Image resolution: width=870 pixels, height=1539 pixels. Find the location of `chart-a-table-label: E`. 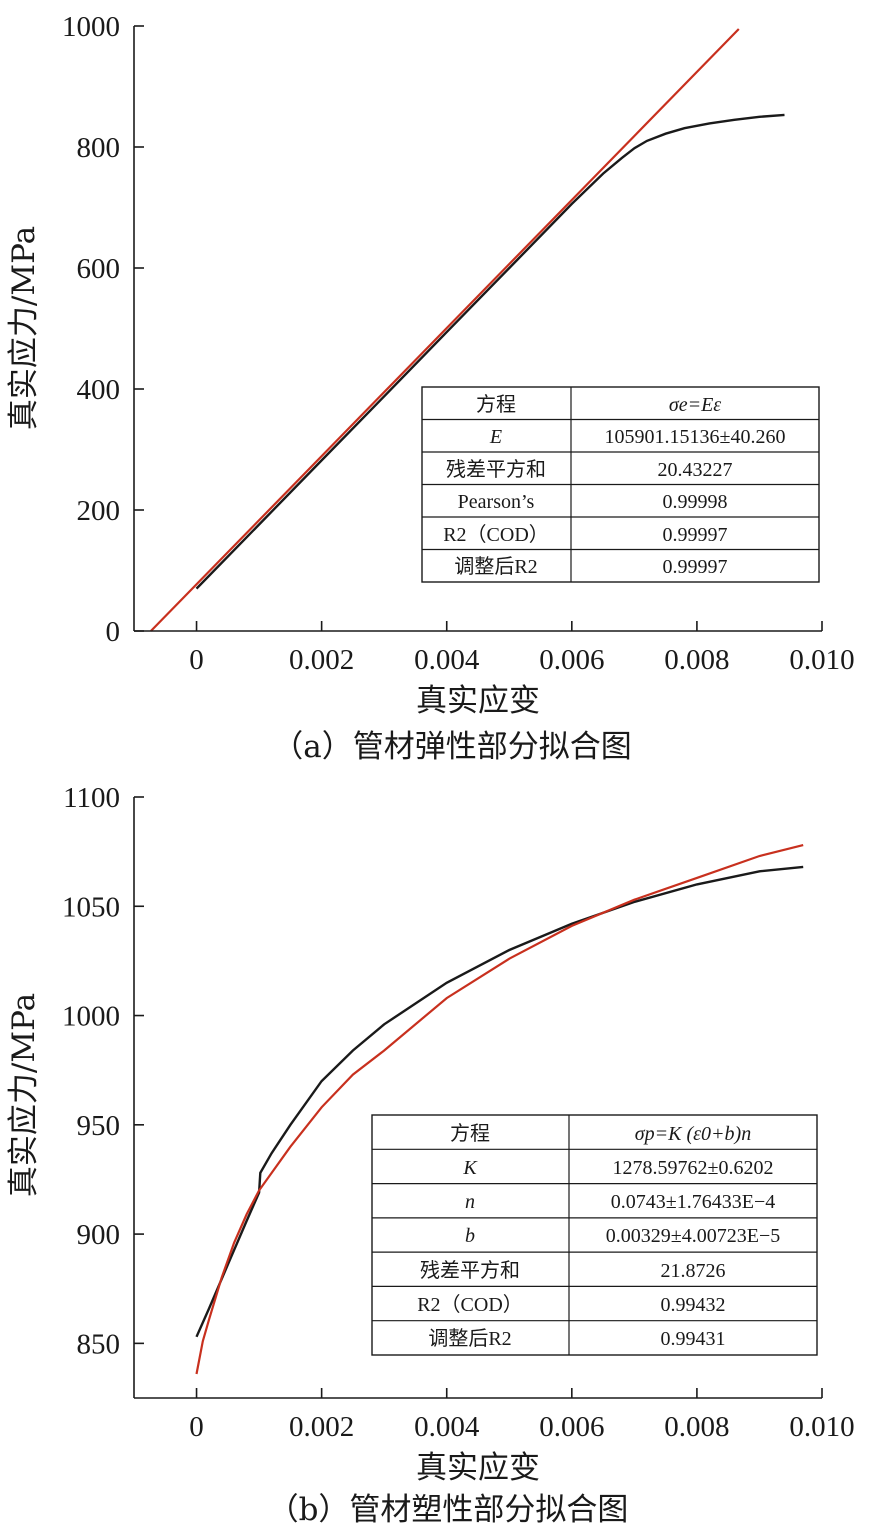

chart-a-table-label: E is located at coordinates (495, 437).